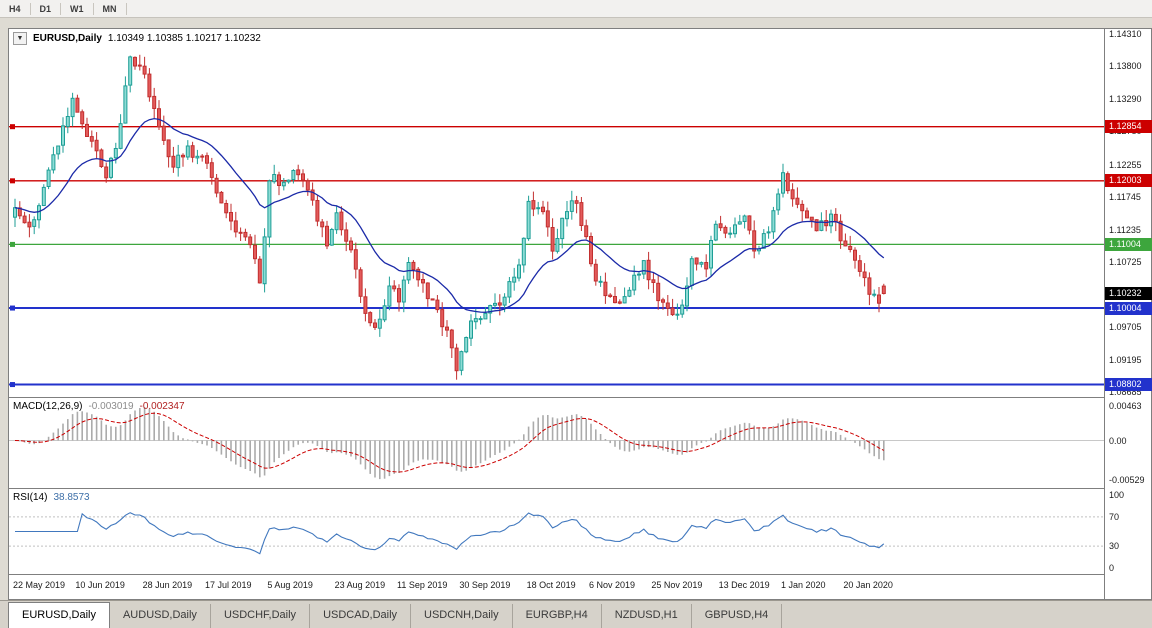 The width and height of the screenshot is (1152, 628). What do you see at coordinates (1128, 385) in the screenshot?
I see `price-line-tag: 1.08802` at bounding box center [1128, 385].